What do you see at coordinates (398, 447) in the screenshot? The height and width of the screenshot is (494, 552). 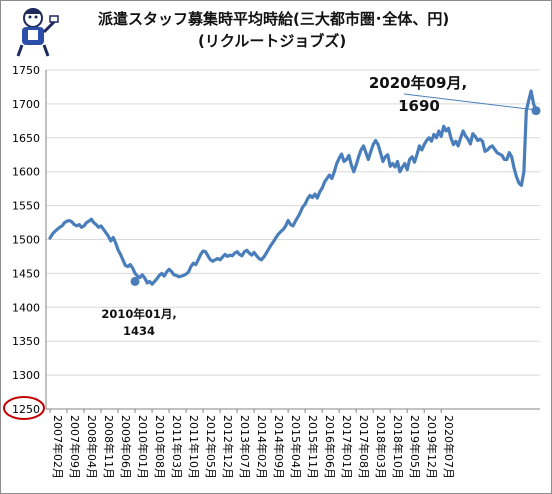 I see `x-tick-label: 2018年10月` at bounding box center [398, 447].